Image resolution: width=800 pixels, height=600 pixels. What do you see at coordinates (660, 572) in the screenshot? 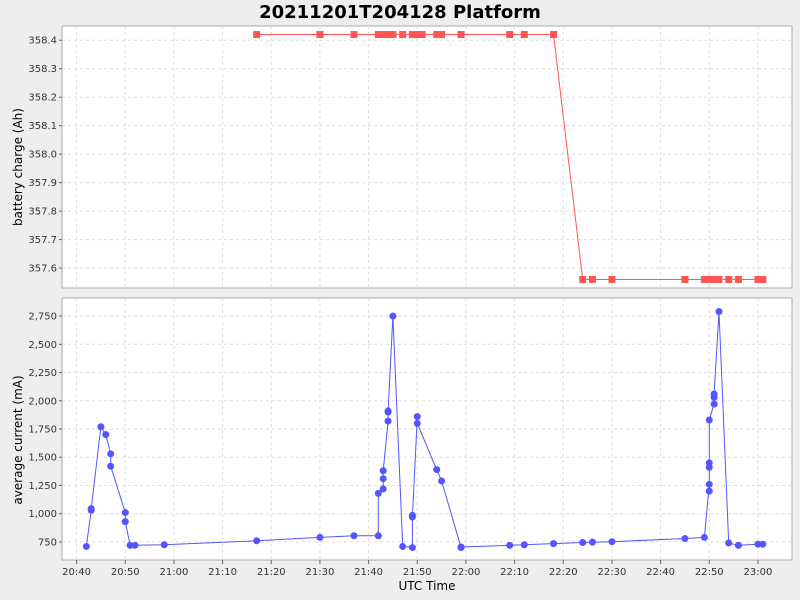
I see `x-tick-label: 22:40` at bounding box center [660, 572].